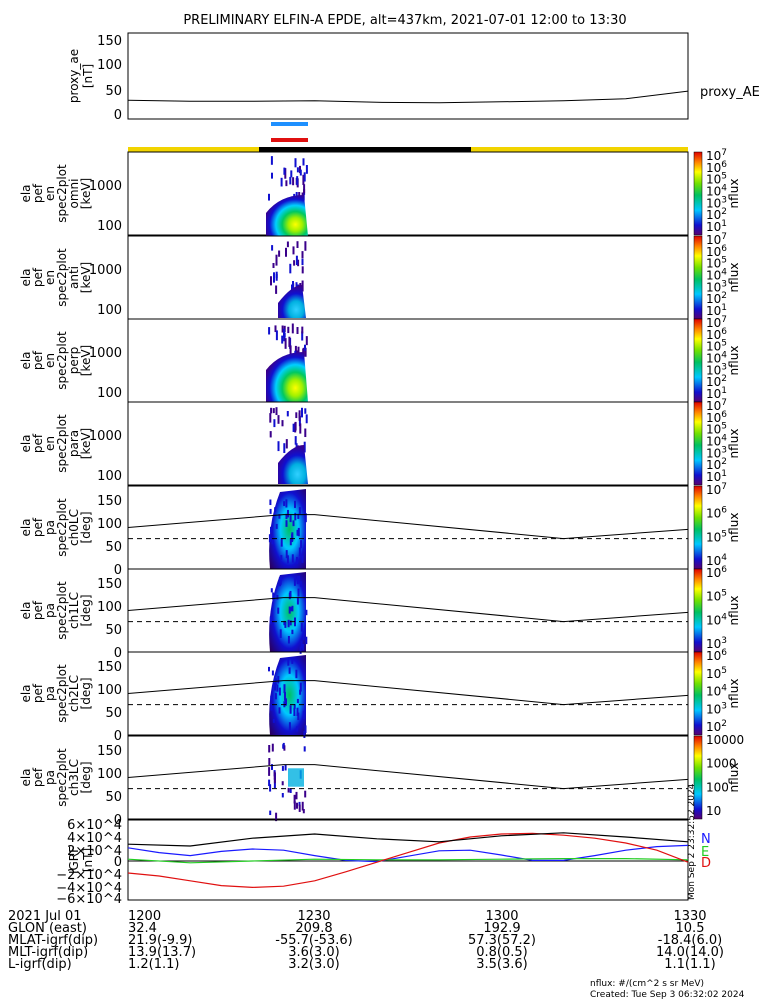  Describe the element at coordinates (313, 916) in the screenshot. I see `footer-cell: 1230` at that location.